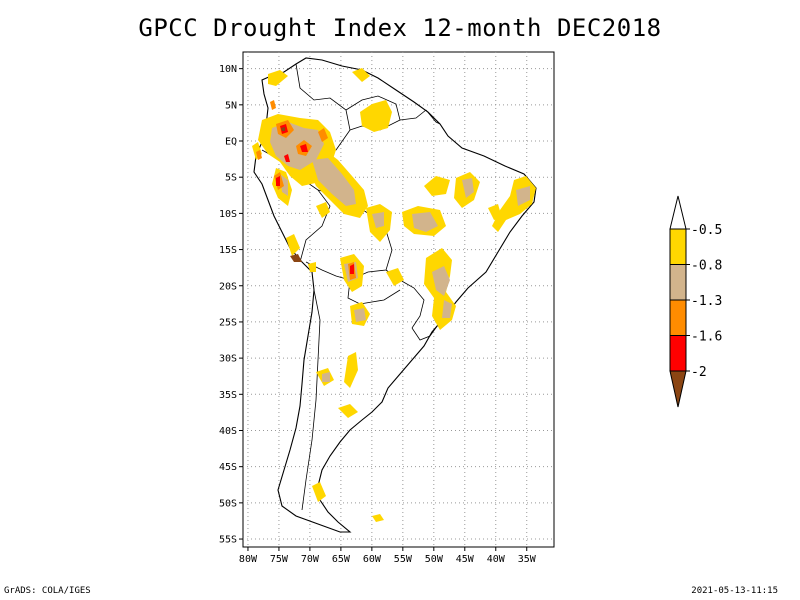  I want to click on colorbar-top-arrow, so click(678, 212).